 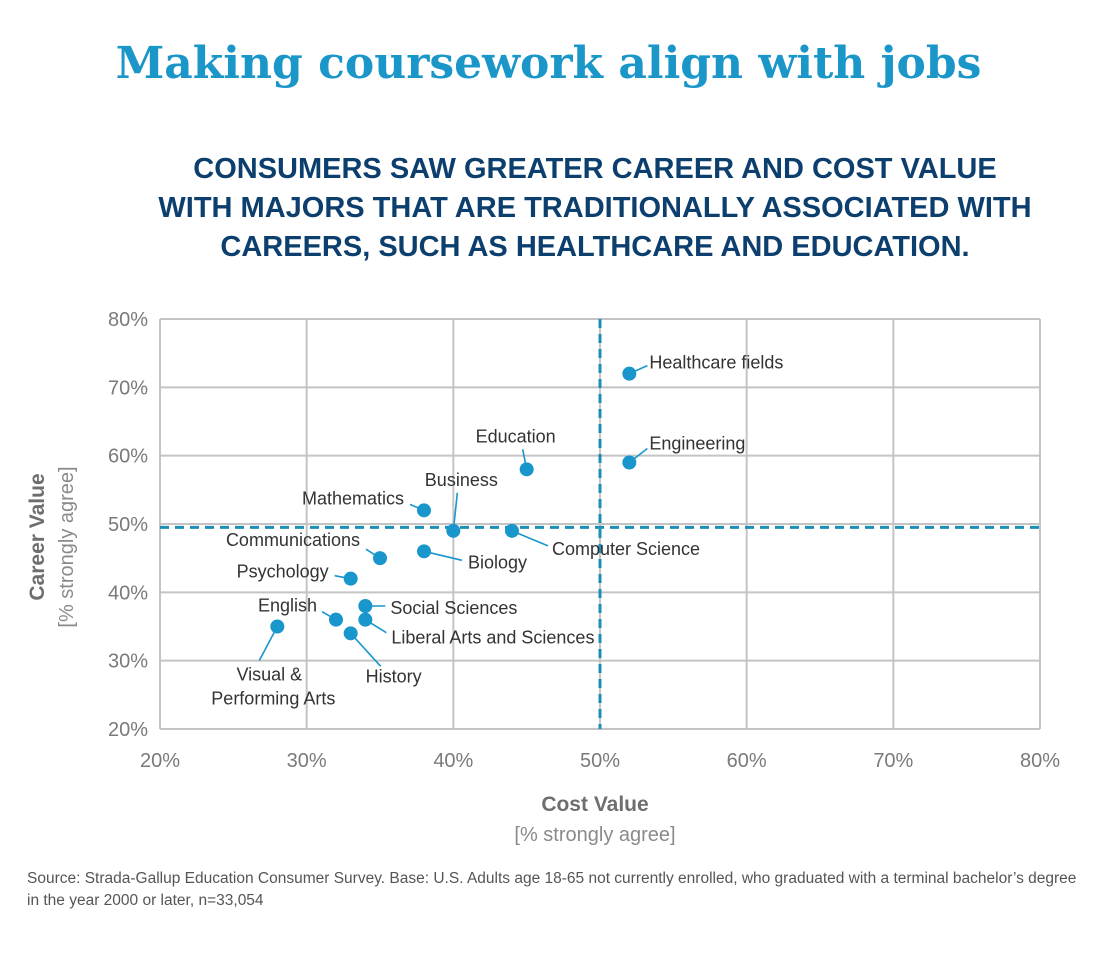 I want to click on x-tick-label: 80%, so click(x=1040, y=761).